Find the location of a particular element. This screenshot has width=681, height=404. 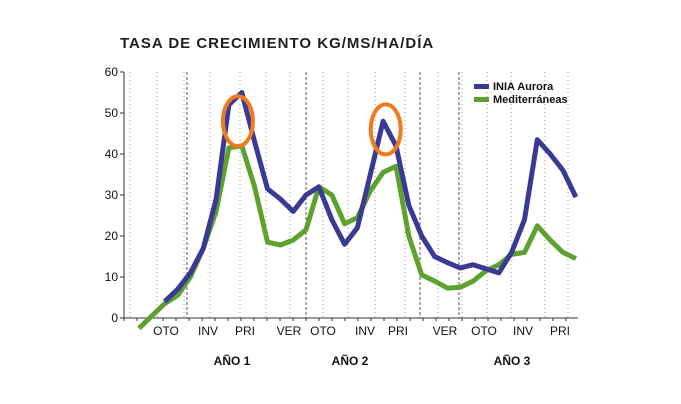

year-label: AÑO 2 is located at coordinates (350, 360).